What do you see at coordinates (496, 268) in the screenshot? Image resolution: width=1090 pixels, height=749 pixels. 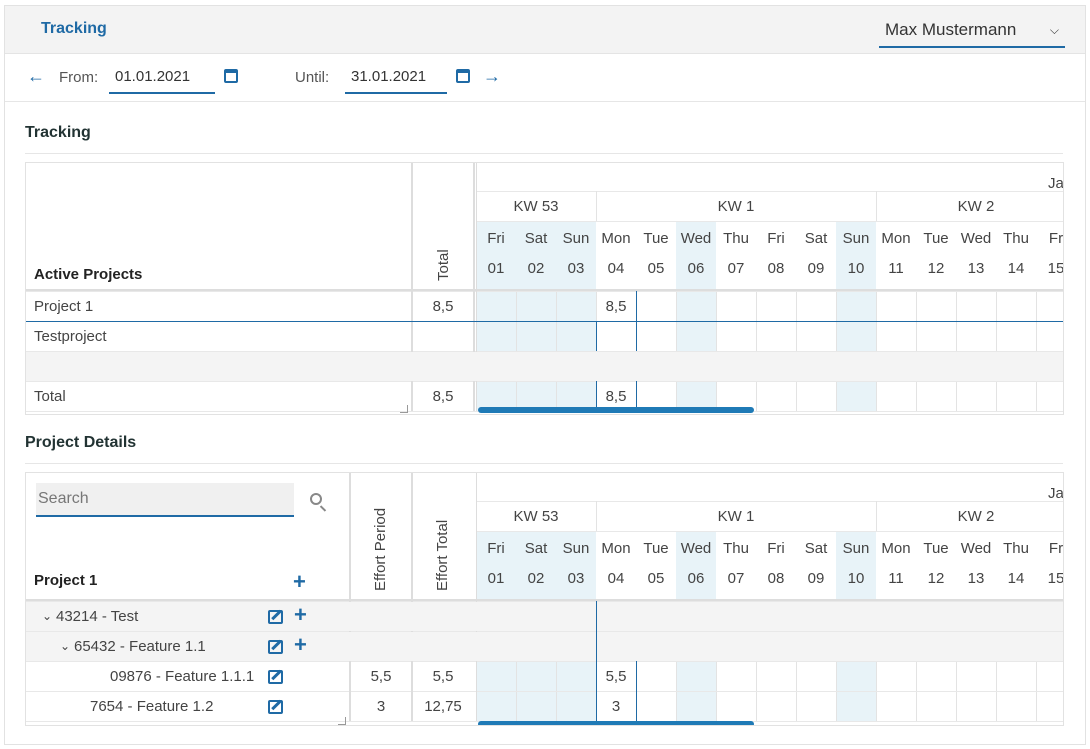 I see `day-number: 01` at bounding box center [496, 268].